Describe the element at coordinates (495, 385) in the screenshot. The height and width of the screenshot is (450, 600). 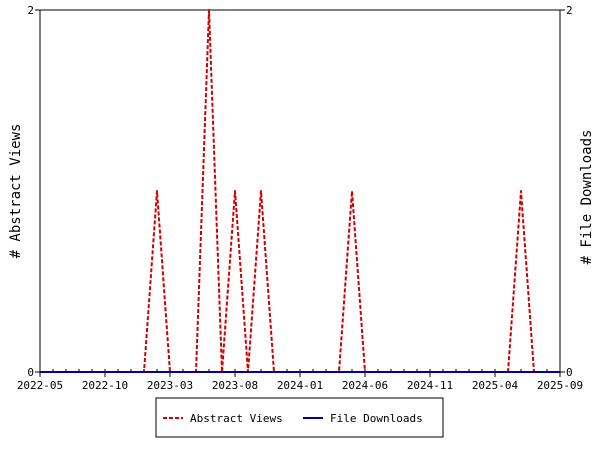
I see `x-tick-label: 2025-04` at that location.